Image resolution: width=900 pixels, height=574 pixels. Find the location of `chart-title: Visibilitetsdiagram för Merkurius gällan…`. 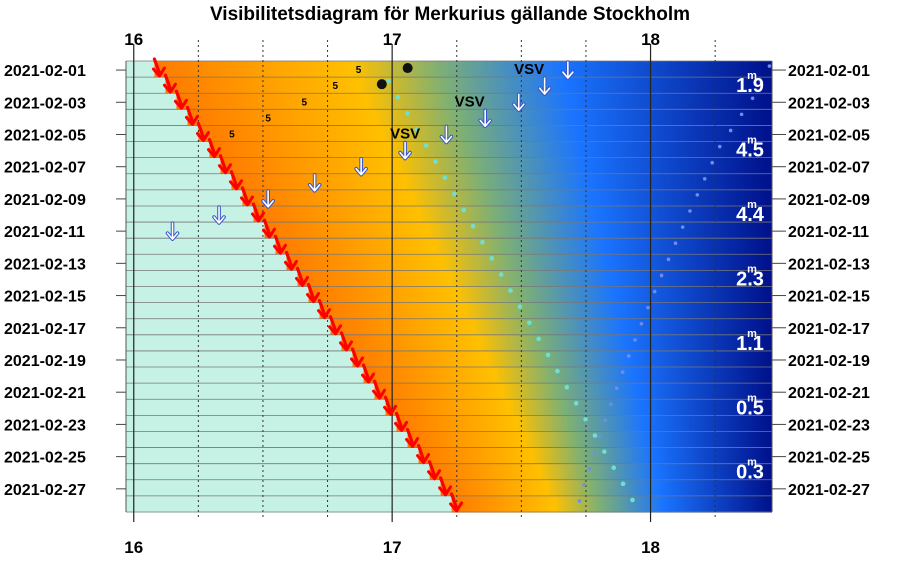

chart-title: Visibilitetsdiagram för Merkurius gällan… is located at coordinates (450, 14).